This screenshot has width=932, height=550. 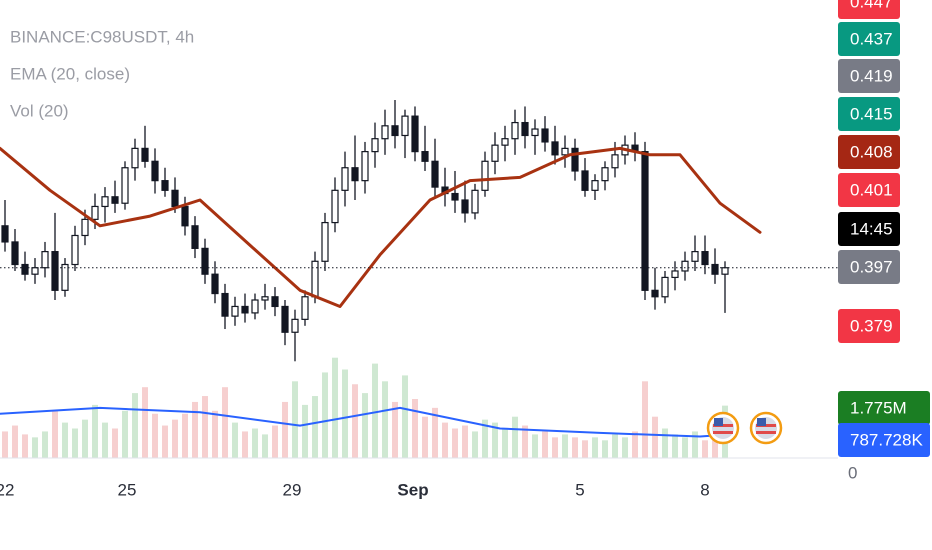 What do you see at coordinates (412, 489) in the screenshot?
I see `x-tick-label: Sep` at bounding box center [412, 489].